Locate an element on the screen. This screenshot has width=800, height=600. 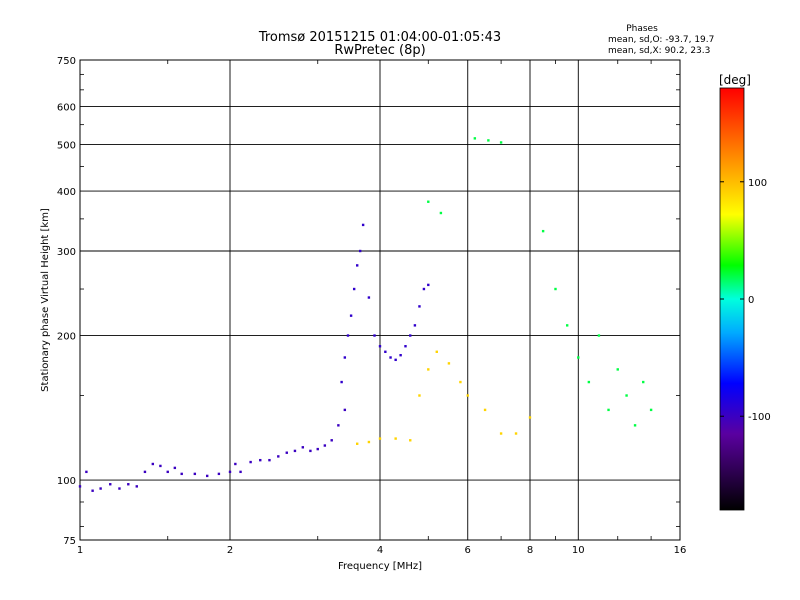
y-tick-label: 400 is located at coordinates (66, 192).